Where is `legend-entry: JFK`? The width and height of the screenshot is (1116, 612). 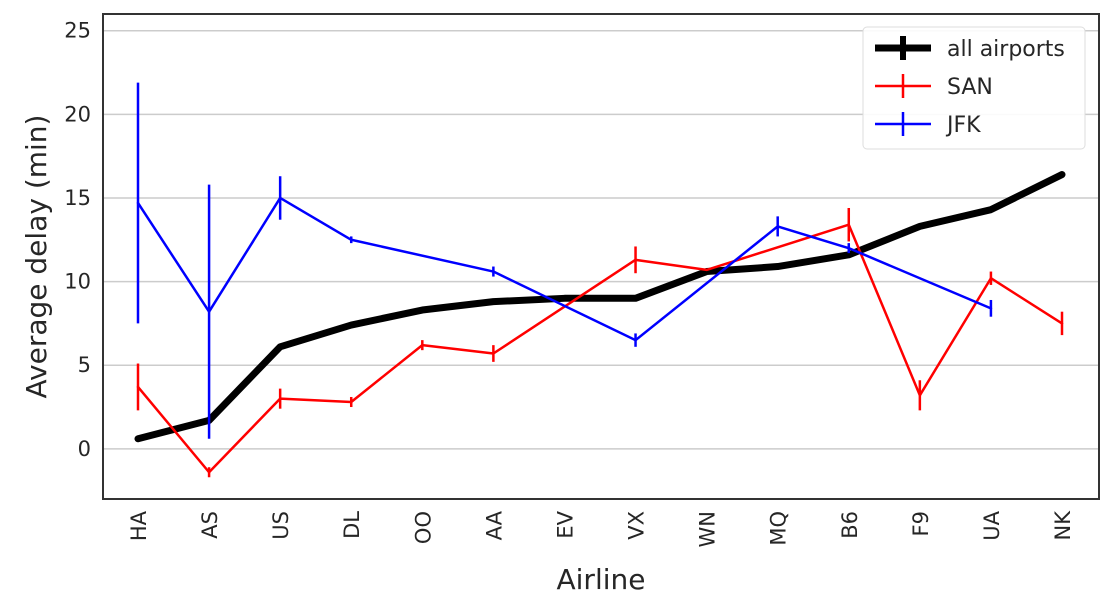
legend-entry: JFK is located at coordinates (928, 125).